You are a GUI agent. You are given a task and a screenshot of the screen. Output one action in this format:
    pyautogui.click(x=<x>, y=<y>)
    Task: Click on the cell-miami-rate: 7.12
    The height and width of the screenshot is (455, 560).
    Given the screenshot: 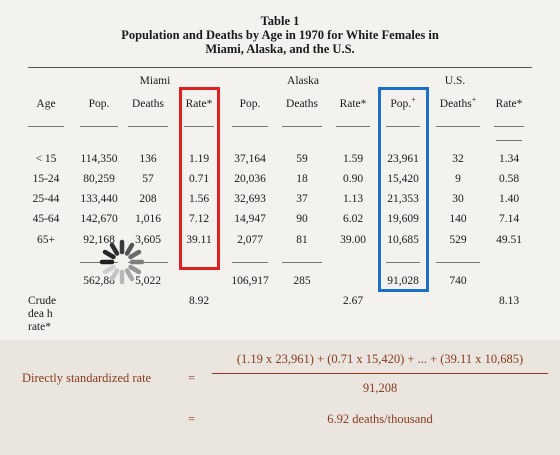 What is the action you would take?
    pyautogui.click(x=199, y=219)
    